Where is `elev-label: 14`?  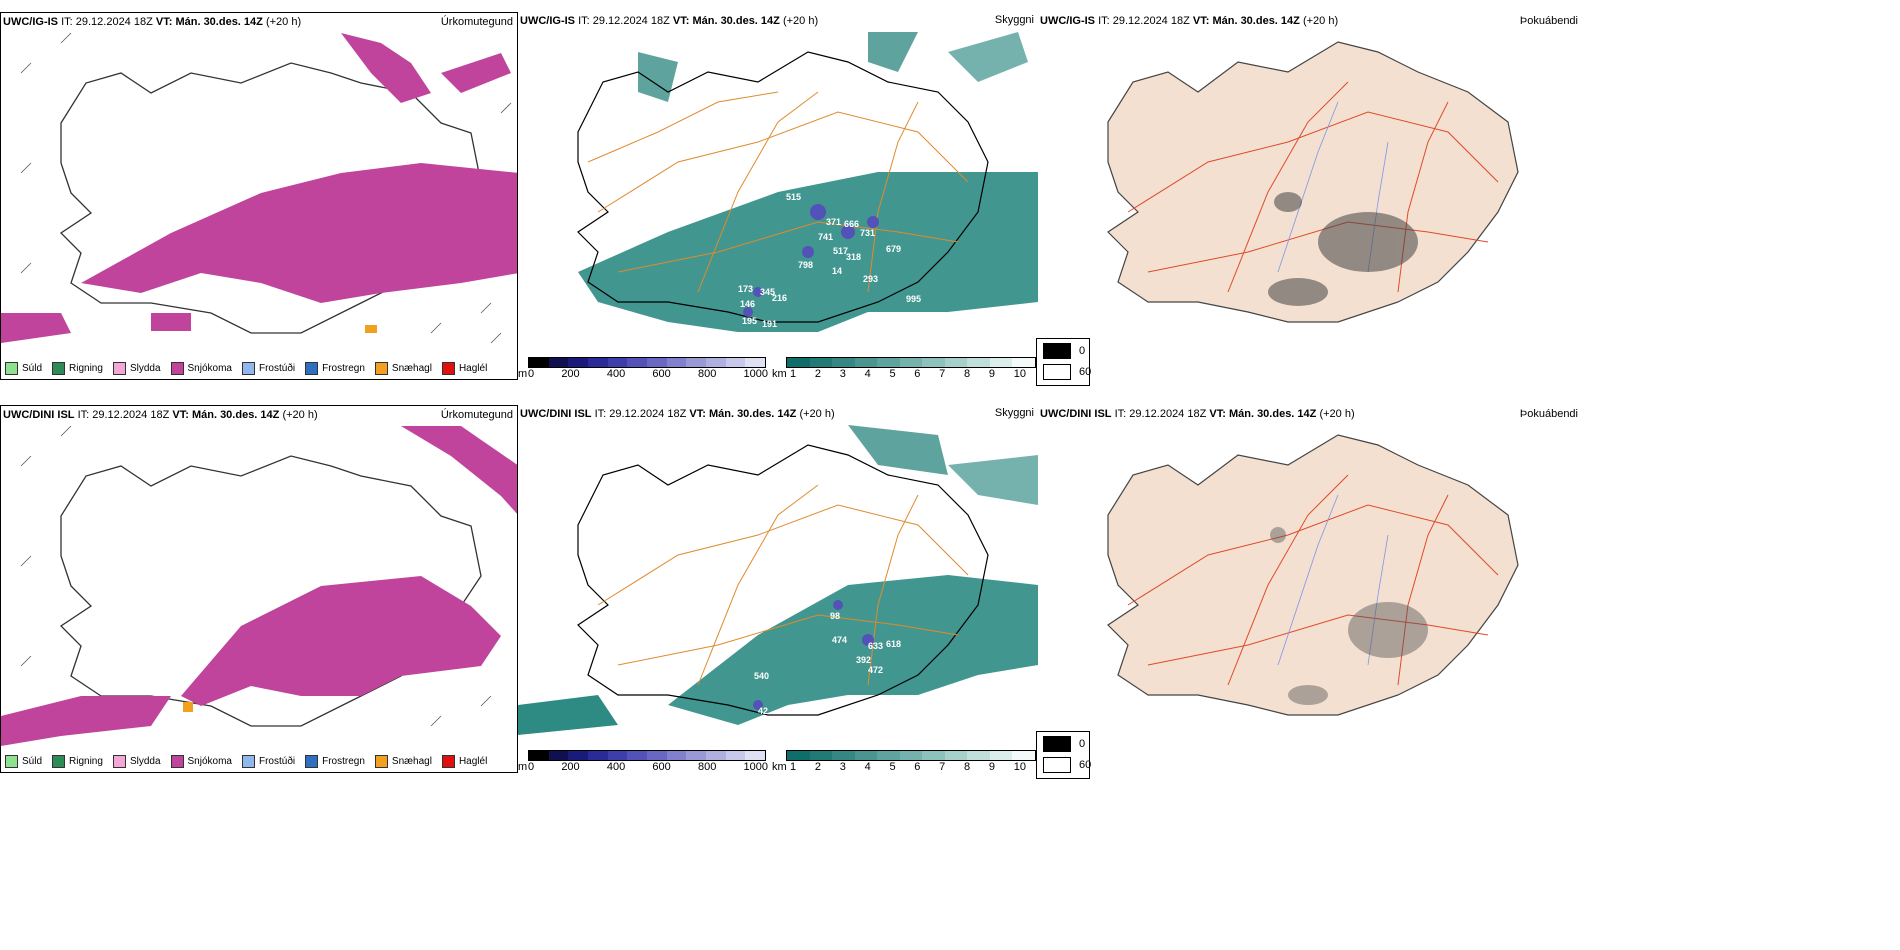
elev-label: 14 is located at coordinates (837, 271).